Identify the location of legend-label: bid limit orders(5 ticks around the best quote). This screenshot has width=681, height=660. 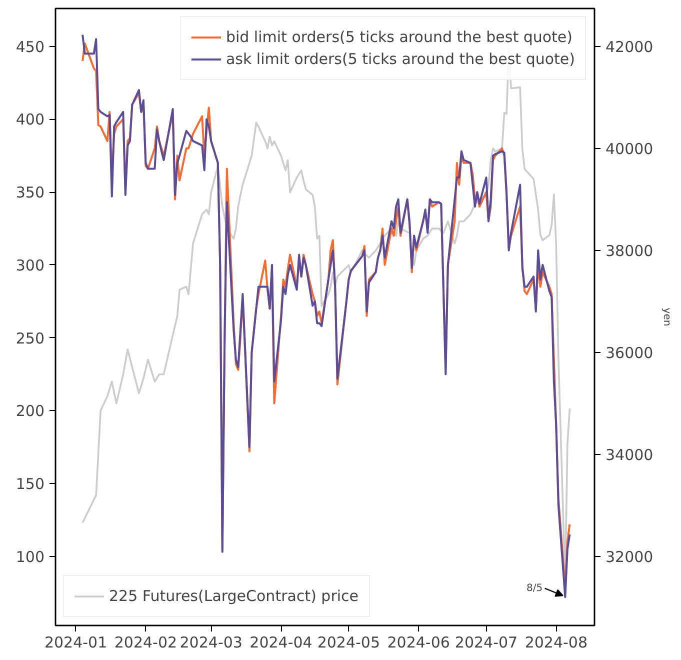
(399, 37).